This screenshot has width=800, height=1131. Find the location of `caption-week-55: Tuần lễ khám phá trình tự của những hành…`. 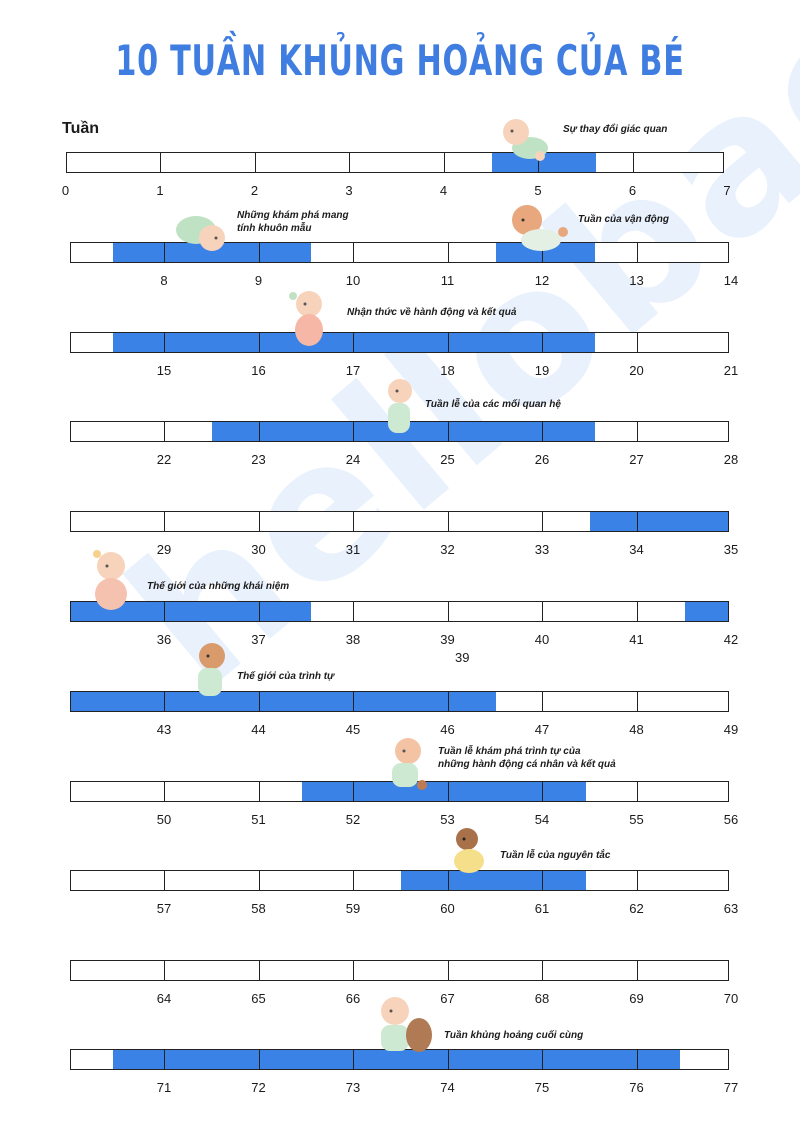

caption-week-55: Tuần lễ khám phá trình tự của những hành… is located at coordinates (527, 758).